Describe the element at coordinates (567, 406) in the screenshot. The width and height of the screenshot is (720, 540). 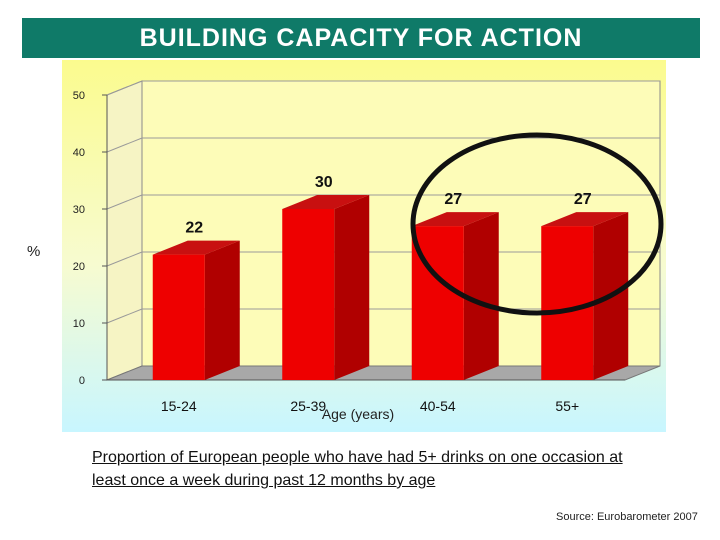
I see `x-tick-label: 55+` at that location.